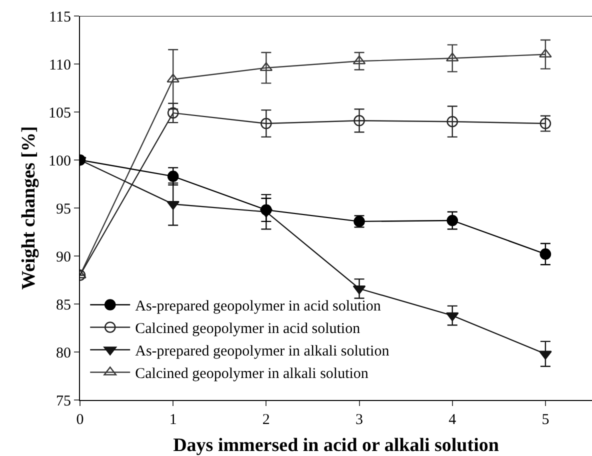 This screenshot has height=456, width=592. I want to click on y-tick-label: 80, so click(63, 353).